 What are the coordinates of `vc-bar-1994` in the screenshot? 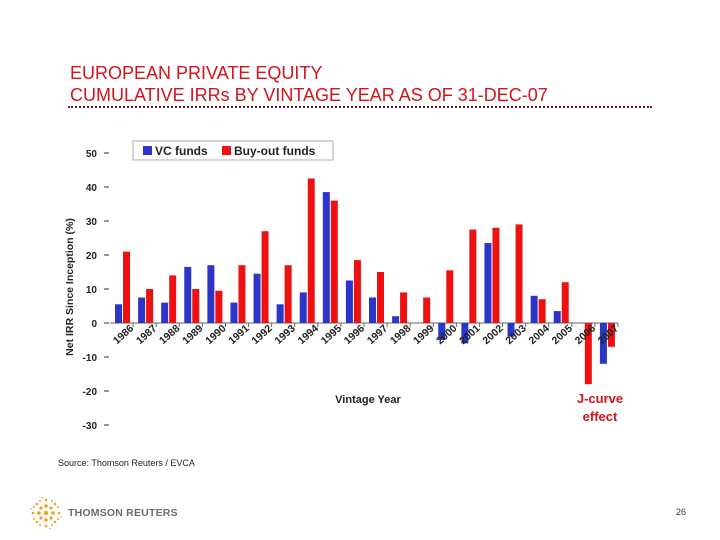 It's located at (303, 307).